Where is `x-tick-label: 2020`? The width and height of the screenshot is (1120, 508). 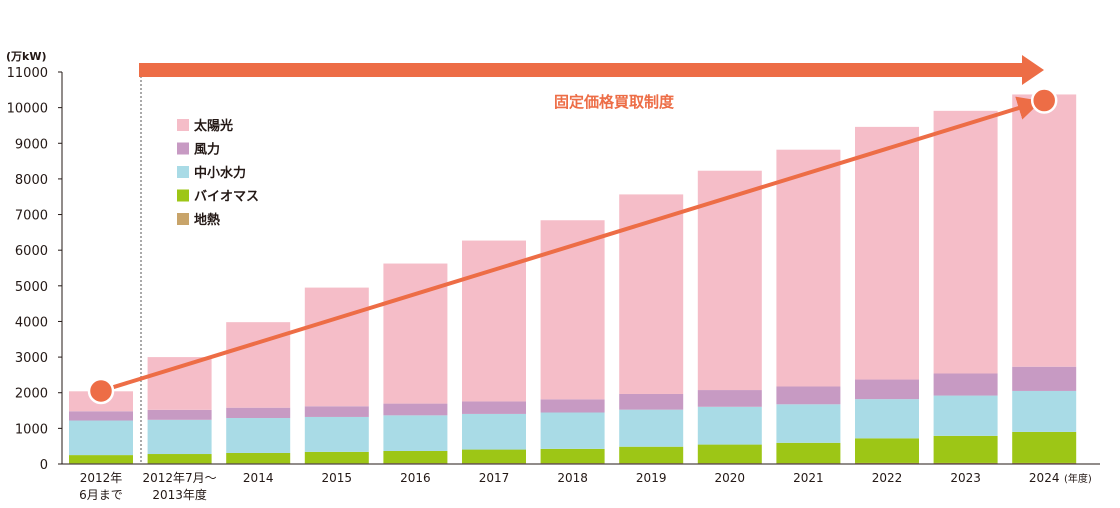
x-tick-label: 2020 is located at coordinates (730, 478).